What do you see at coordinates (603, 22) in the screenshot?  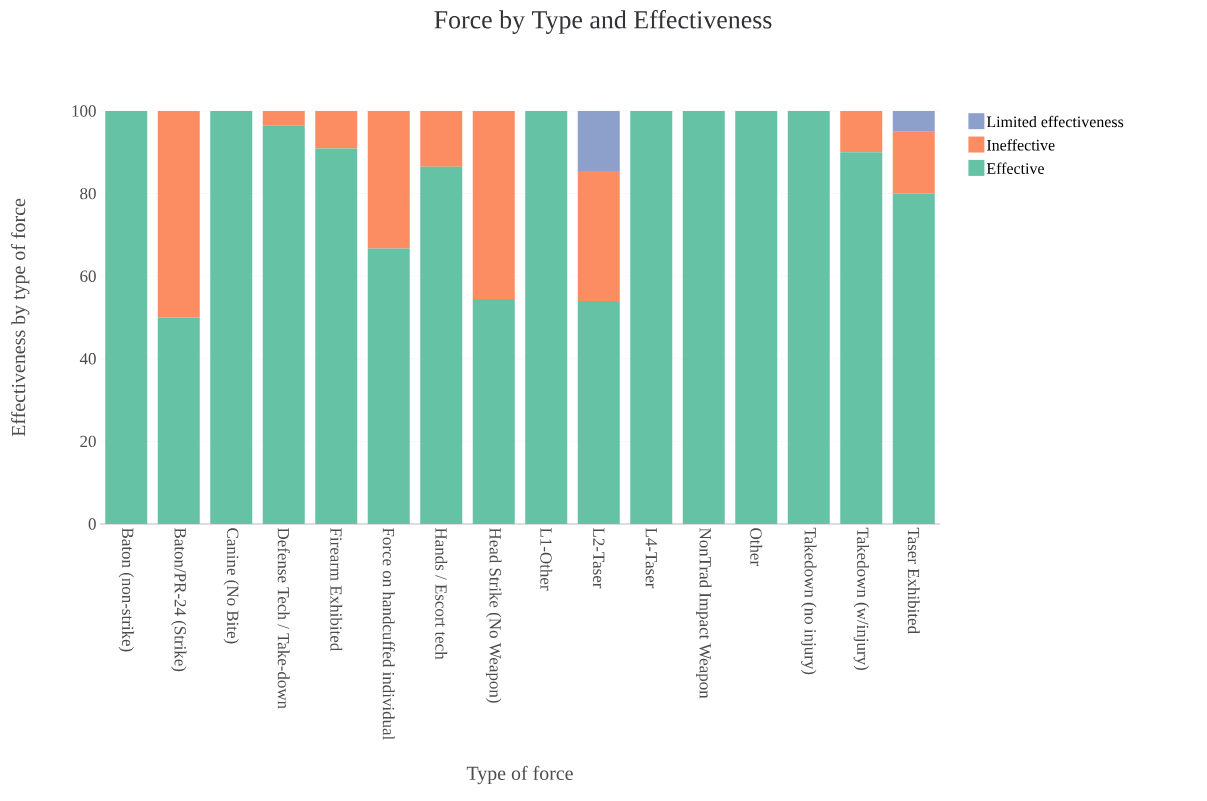 I see `chart-title: Force by Type and Effectiveness` at bounding box center [603, 22].